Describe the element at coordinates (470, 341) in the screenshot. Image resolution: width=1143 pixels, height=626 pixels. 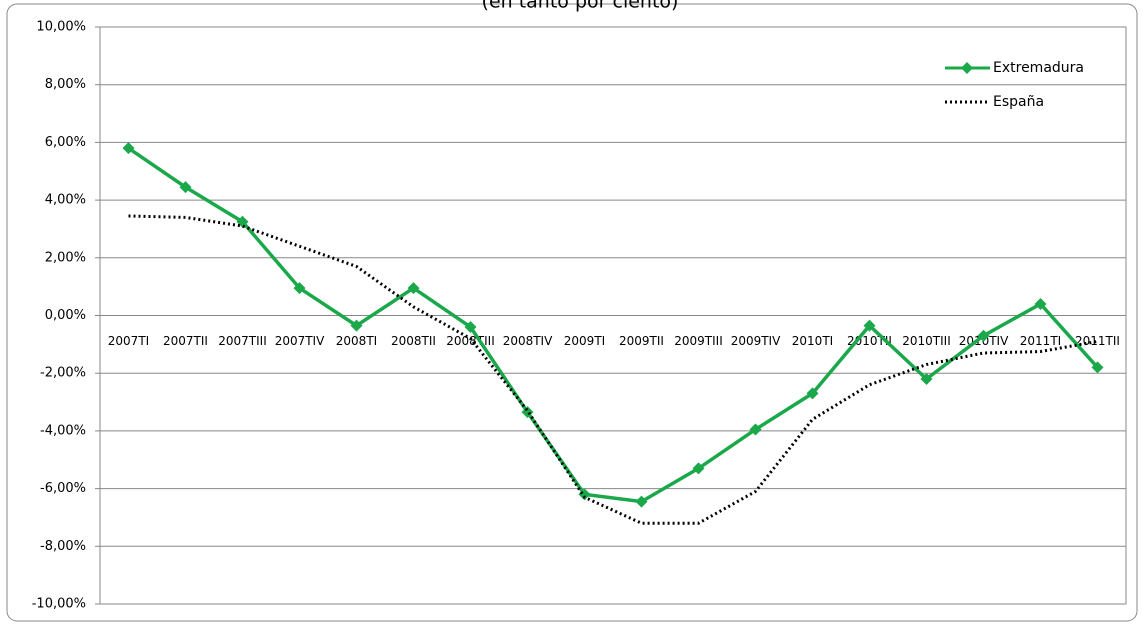
I see `x-tick-label: 2008TIII` at that location.